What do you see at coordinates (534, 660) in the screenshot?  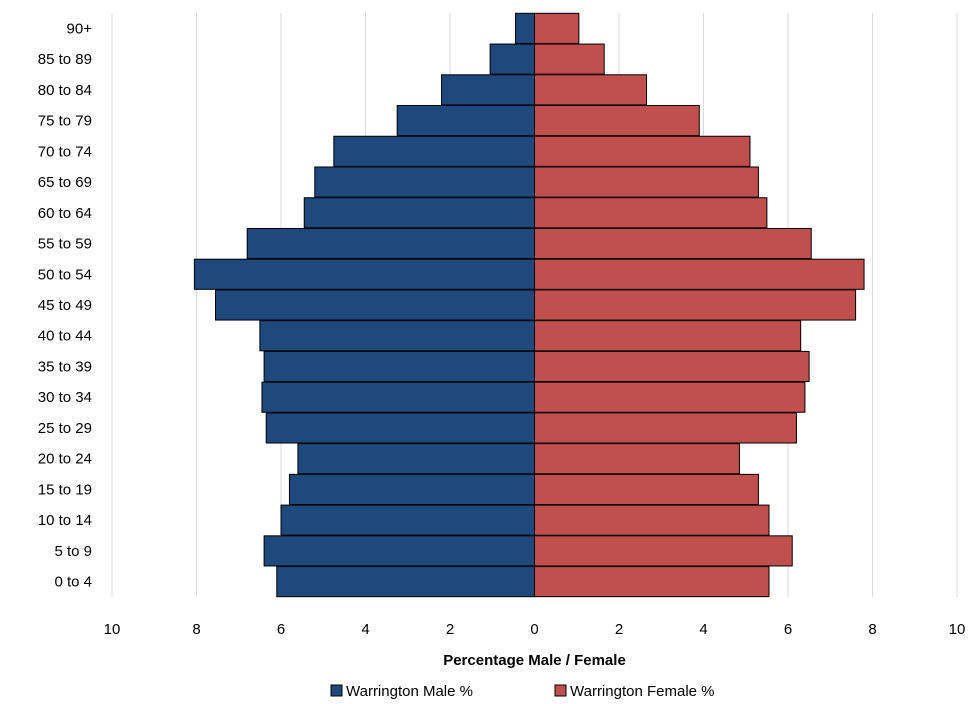 I see `x-axis-title: Percentage Male / Female` at bounding box center [534, 660].